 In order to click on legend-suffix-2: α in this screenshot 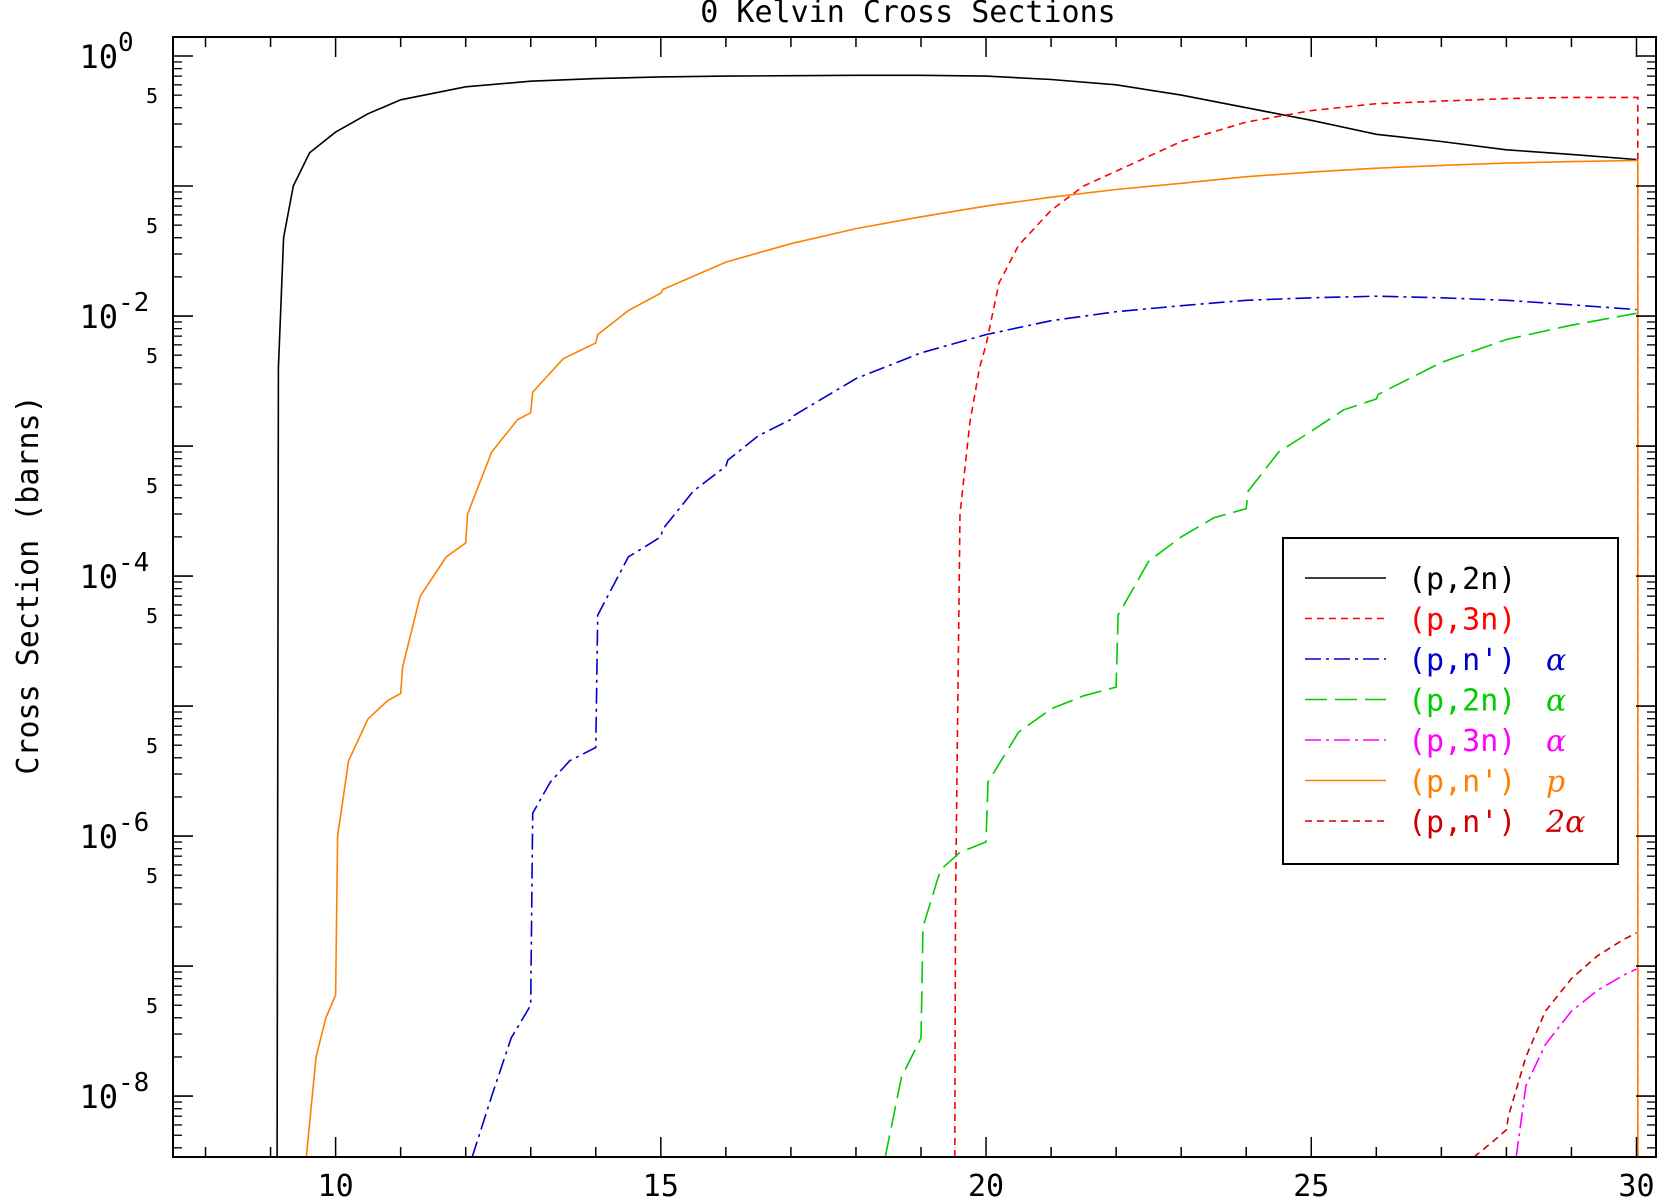, I will do `click(1556, 660)`.